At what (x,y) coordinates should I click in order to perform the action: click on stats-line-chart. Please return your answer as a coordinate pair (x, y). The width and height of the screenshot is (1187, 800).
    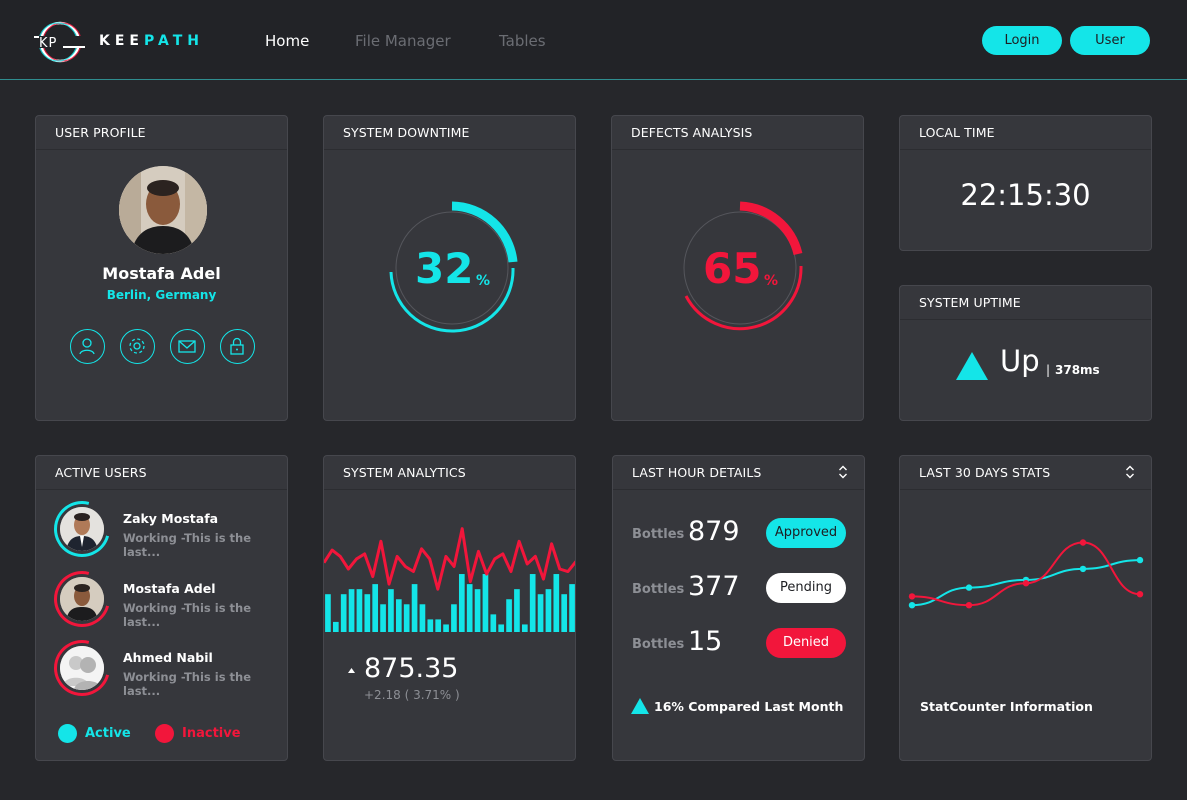
    Looking at the image, I should click on (1026, 574).